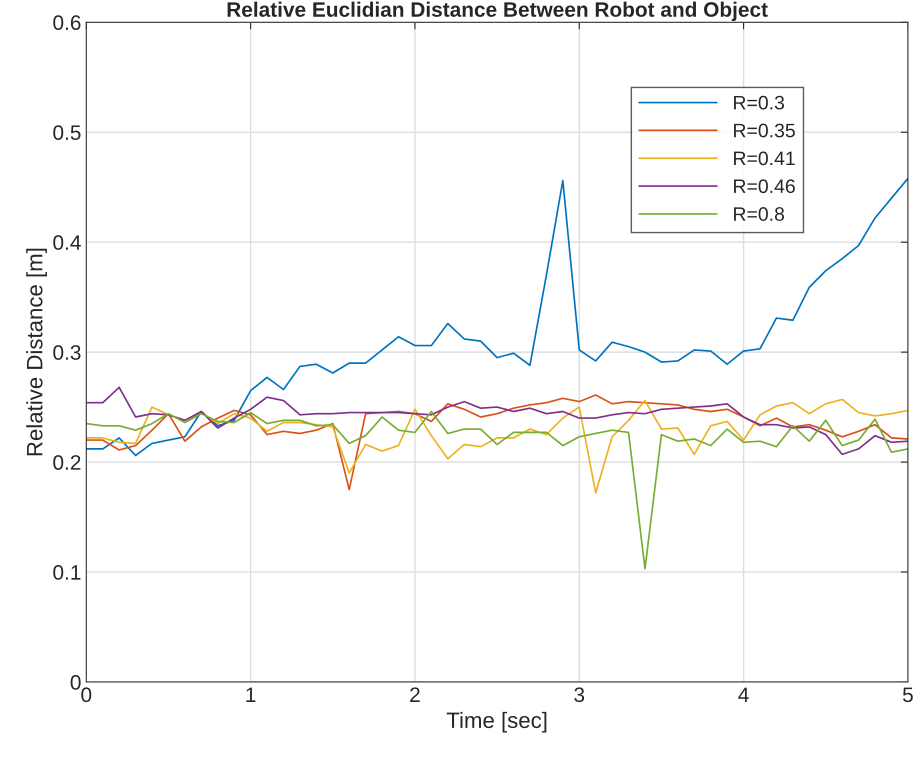 The height and width of the screenshot is (768, 918). Describe the element at coordinates (36, 352) in the screenshot. I see `y-axis-title: Relative Distance [m]` at that location.